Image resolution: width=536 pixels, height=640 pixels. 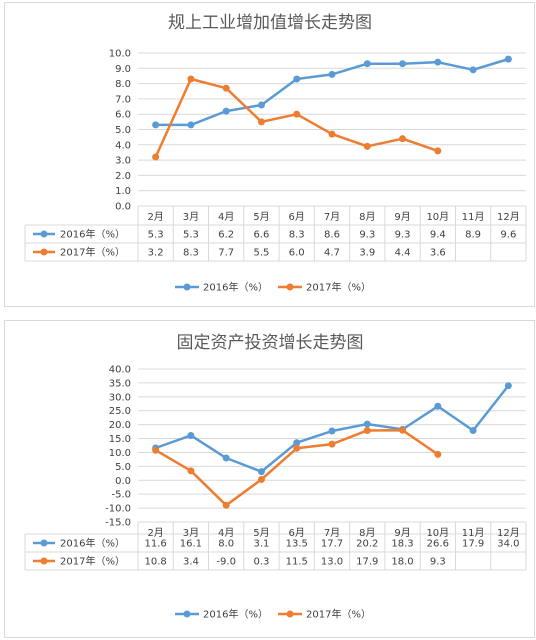 What do you see at coordinates (120, 425) in the screenshot?
I see `y-tick-label: 20.0` at bounding box center [120, 425].